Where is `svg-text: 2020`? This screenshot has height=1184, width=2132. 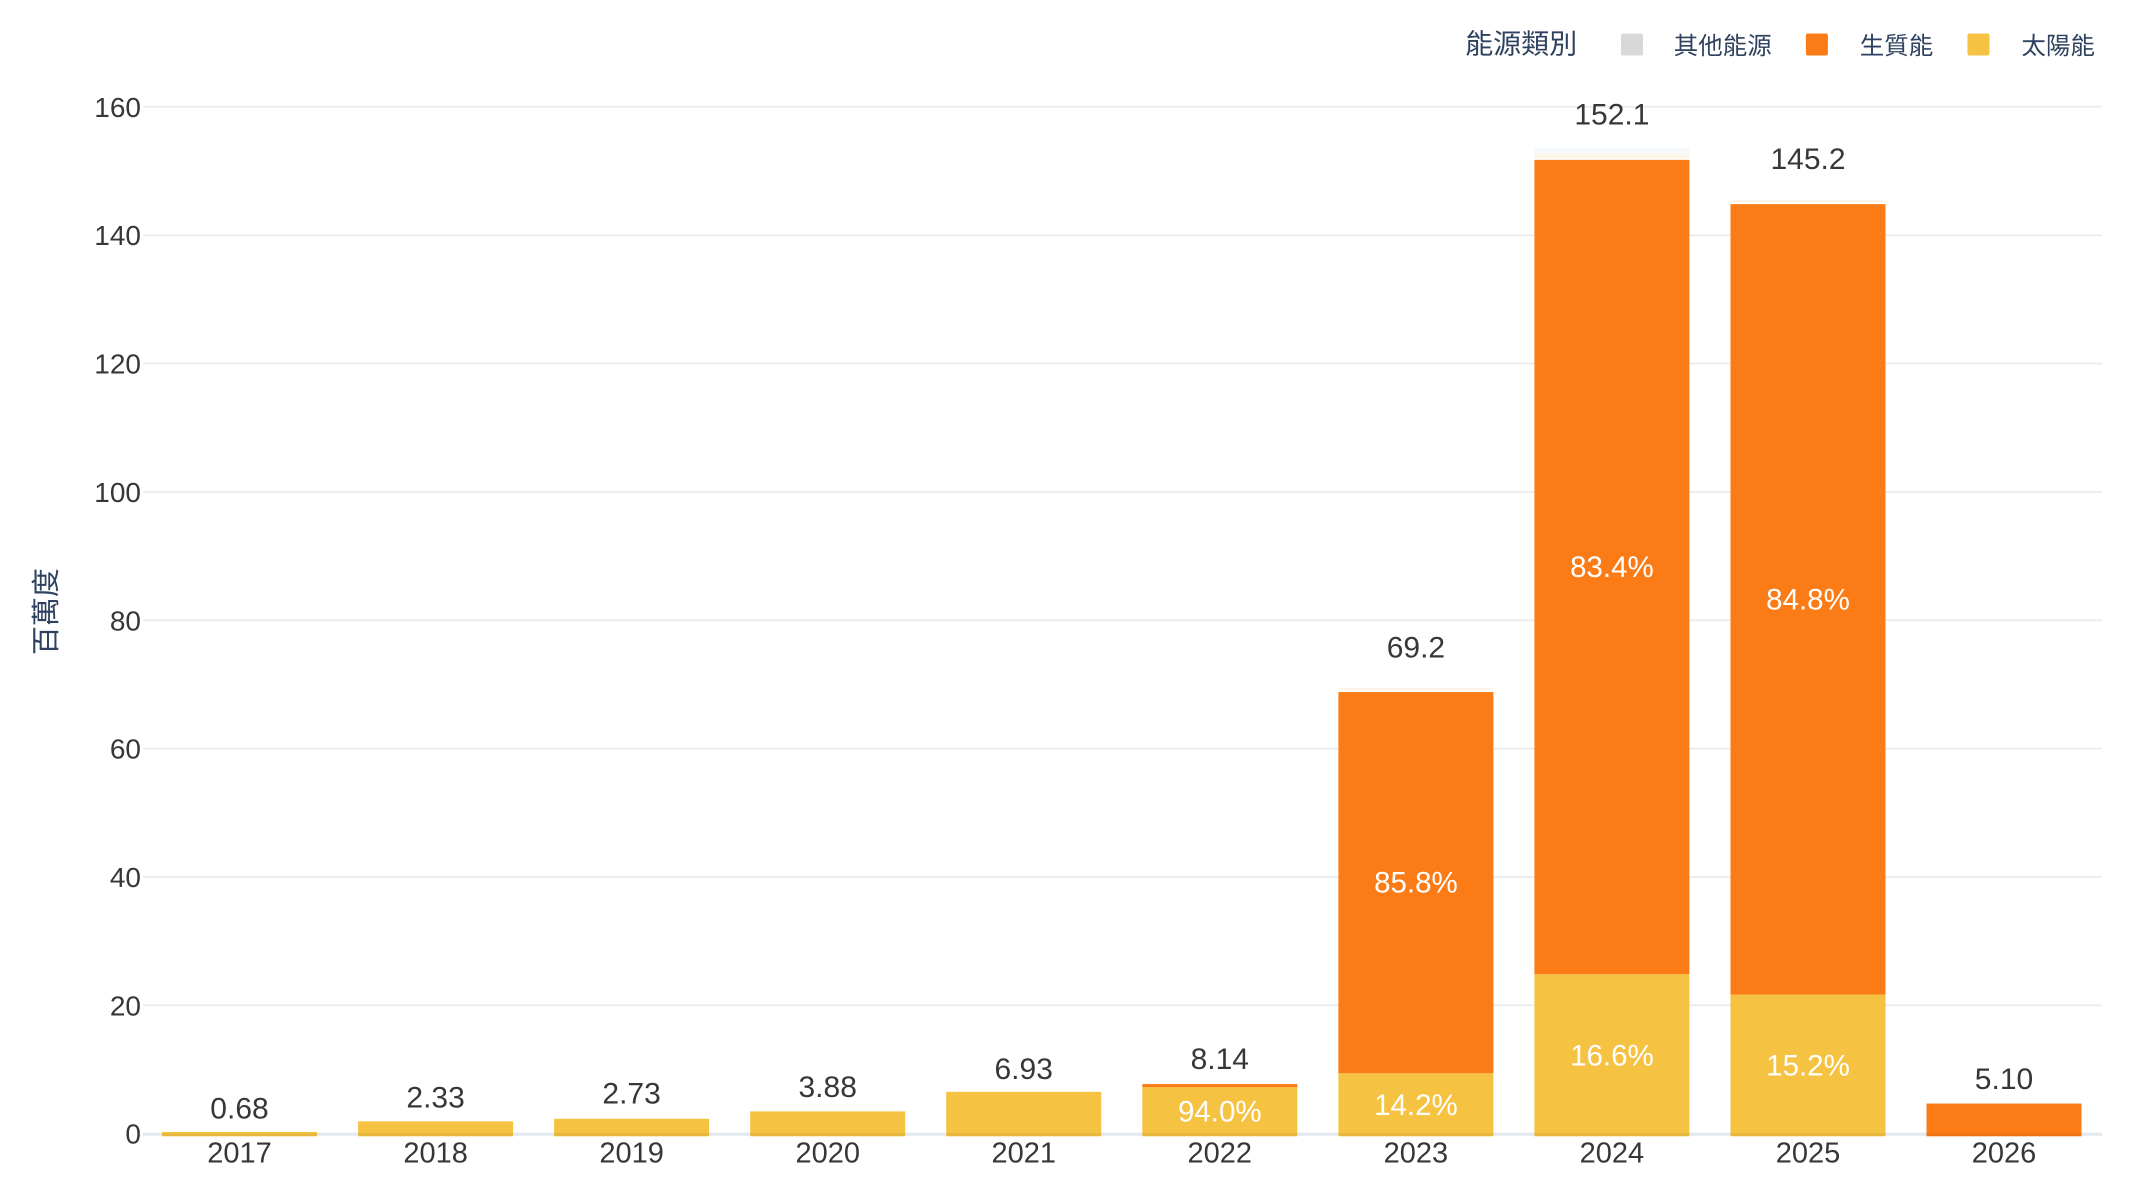 svg-text: 2020 is located at coordinates (827, 1154).